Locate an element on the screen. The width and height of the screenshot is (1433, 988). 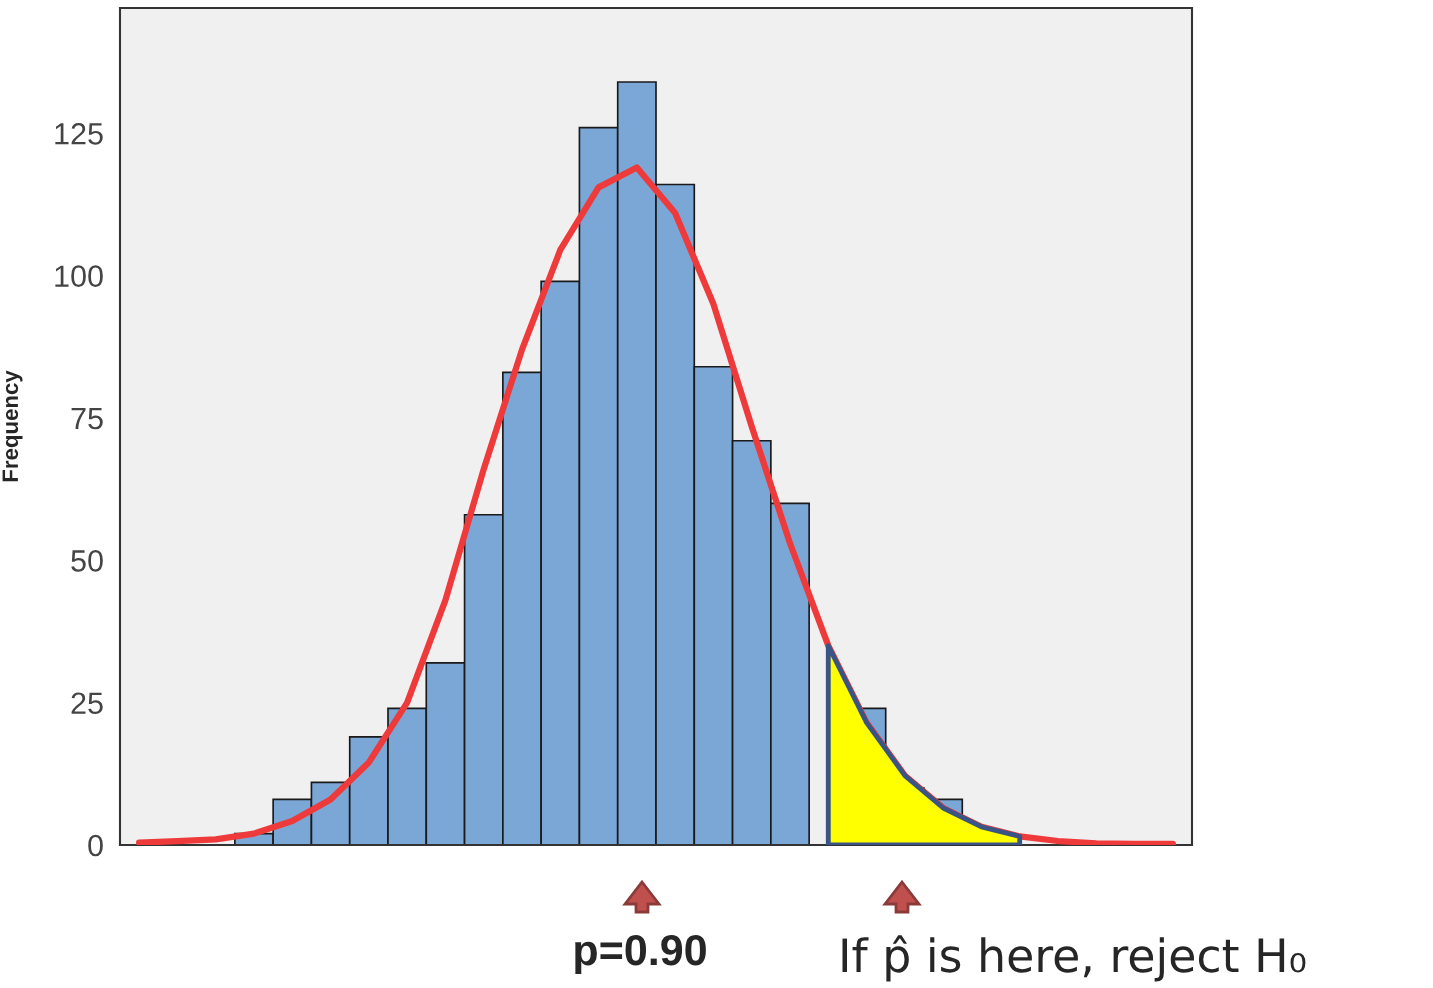
text: If p̂ is here, reject H₀ is located at coordinates (1074, 958).